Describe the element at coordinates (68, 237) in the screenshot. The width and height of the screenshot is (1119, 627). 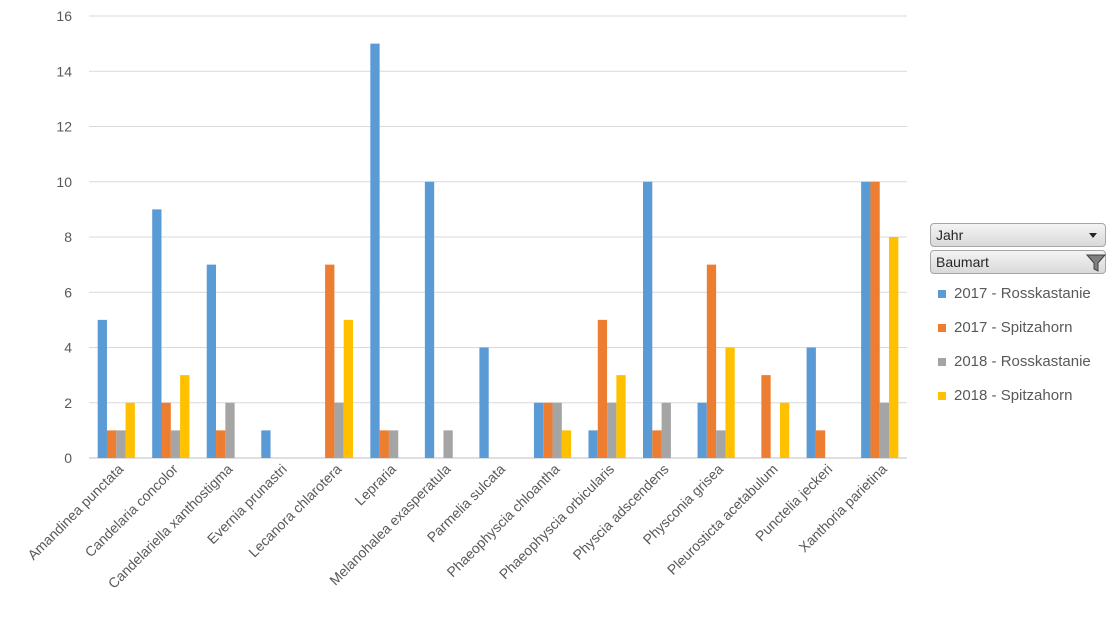
I see `y-tick-label: 8` at that location.